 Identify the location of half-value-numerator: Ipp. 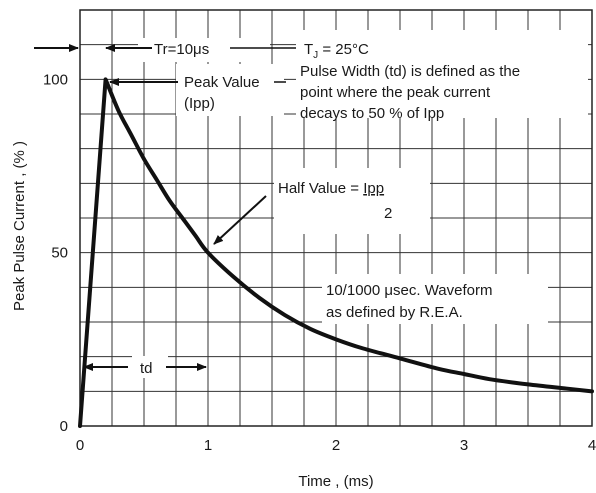
(373, 188).